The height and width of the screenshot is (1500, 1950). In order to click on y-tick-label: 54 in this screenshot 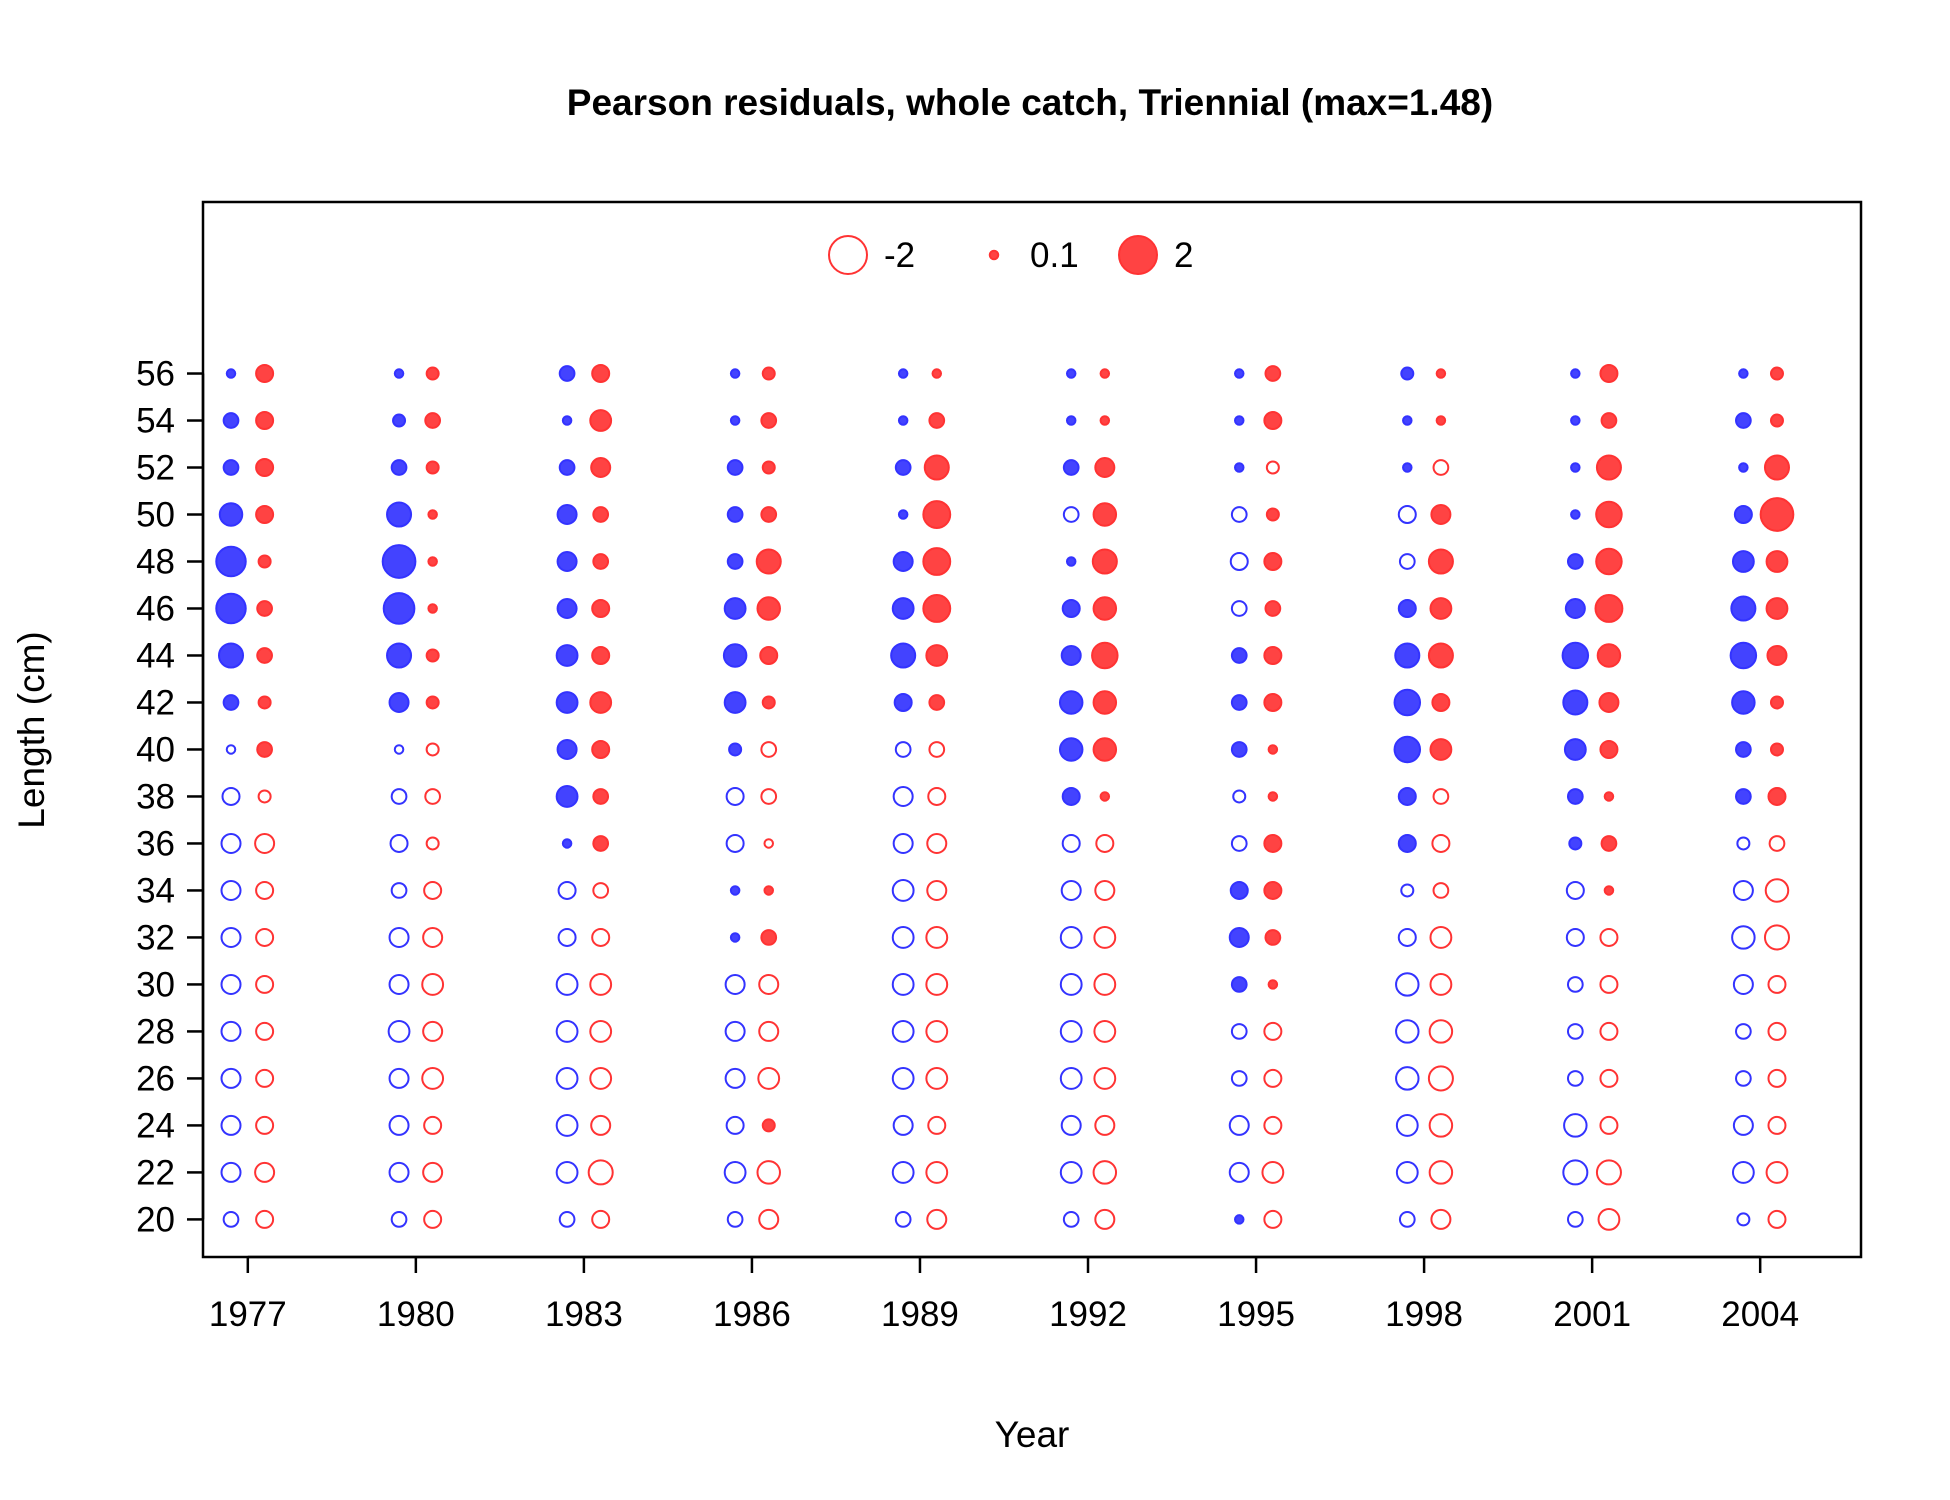, I will do `click(155, 421)`.